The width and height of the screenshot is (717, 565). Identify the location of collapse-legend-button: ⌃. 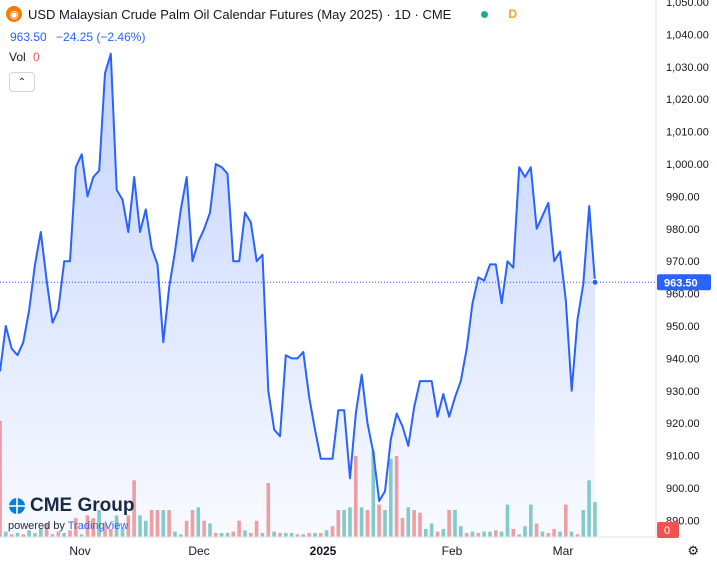
(22, 82).